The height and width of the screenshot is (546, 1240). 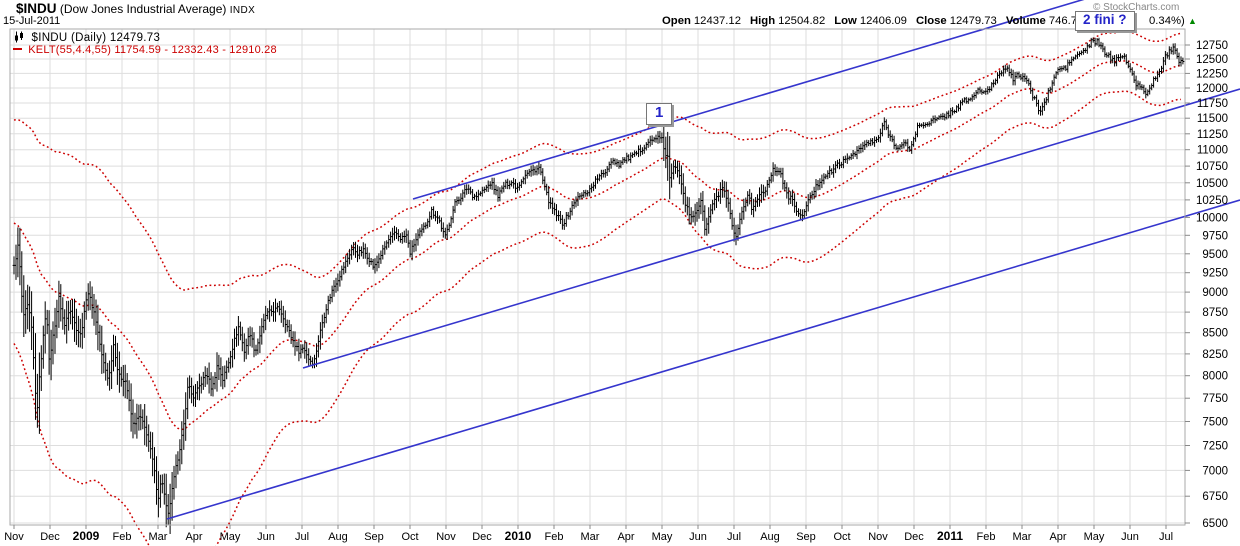 What do you see at coordinates (717, 21) in the screenshot?
I see `open-value: 12437.12` at bounding box center [717, 21].